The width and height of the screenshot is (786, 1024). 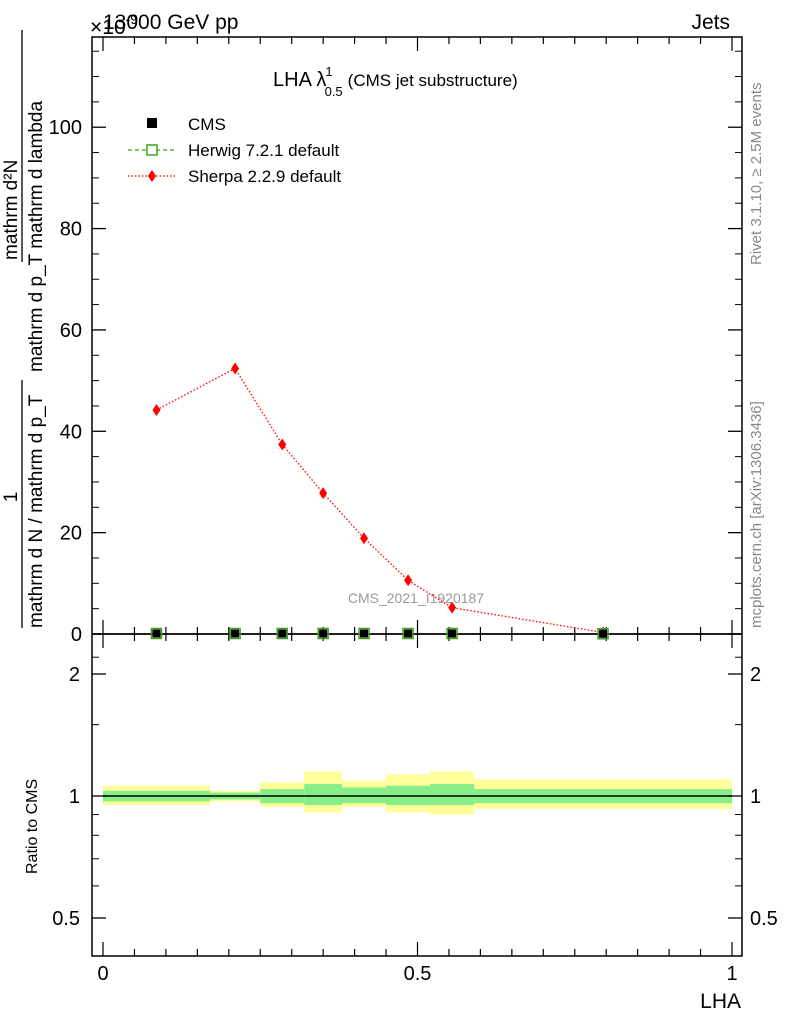 What do you see at coordinates (731, 974) in the screenshot?
I see `ratio-xtick-label: 1` at bounding box center [731, 974].